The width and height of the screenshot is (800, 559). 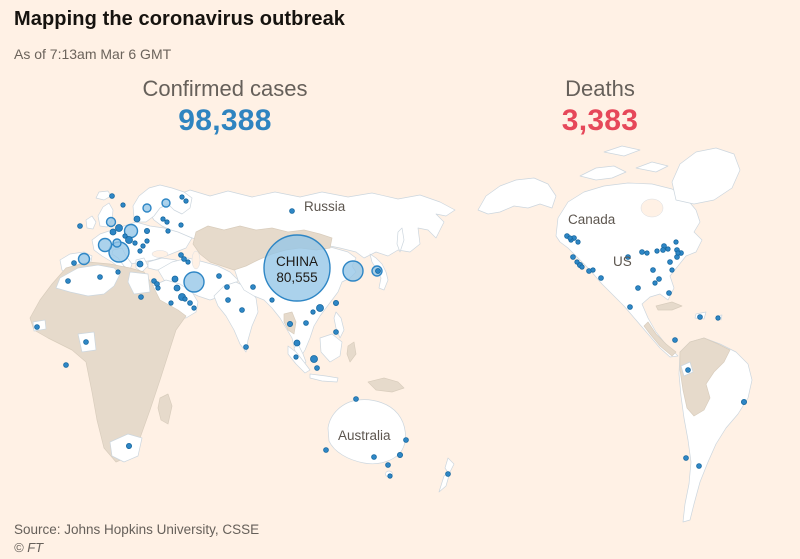 I want to click on confirmed-cases-stat: Confirmed cases 98,388, so click(x=225, y=107).